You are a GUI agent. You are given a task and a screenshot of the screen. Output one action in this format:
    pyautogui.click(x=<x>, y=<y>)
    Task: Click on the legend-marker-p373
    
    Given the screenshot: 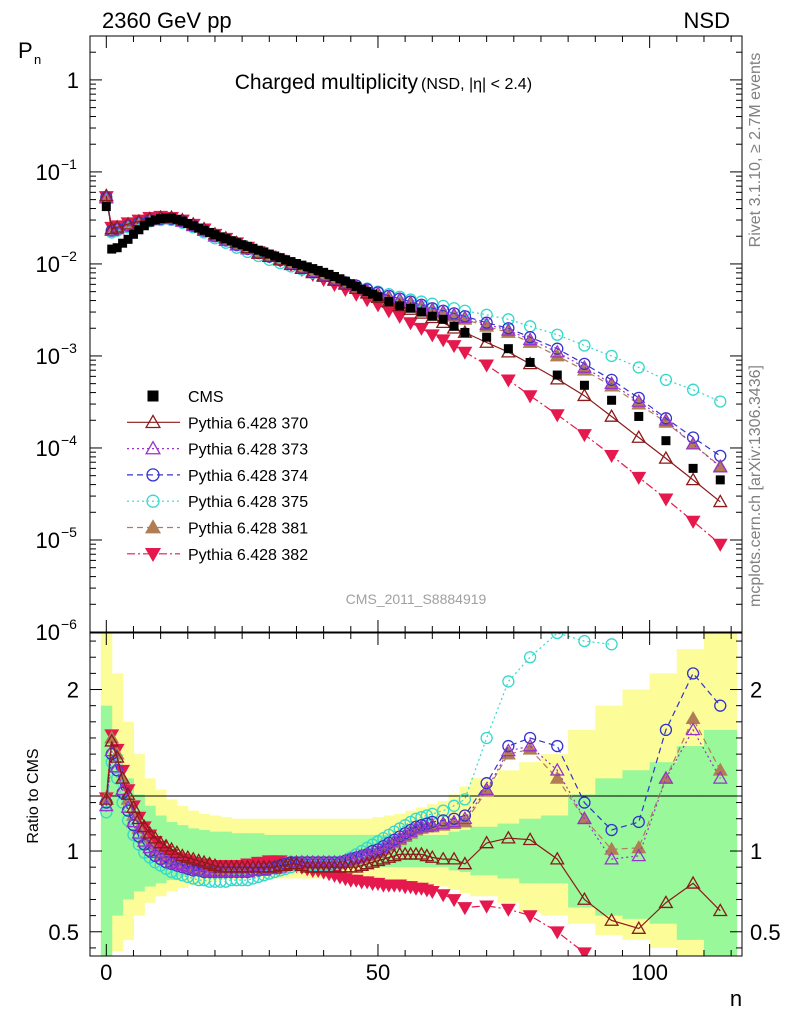 What is the action you would take?
    pyautogui.click(x=153, y=447)
    